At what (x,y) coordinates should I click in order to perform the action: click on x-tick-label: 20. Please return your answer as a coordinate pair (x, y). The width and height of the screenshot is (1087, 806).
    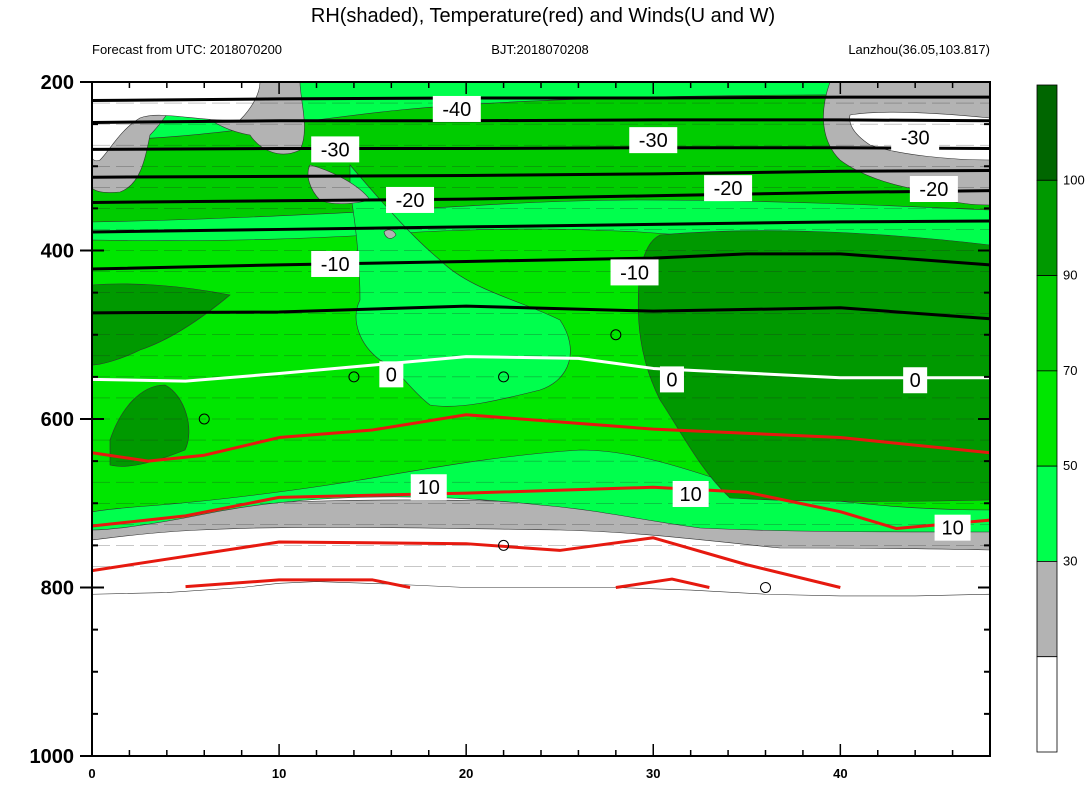
    Looking at the image, I should click on (466, 773).